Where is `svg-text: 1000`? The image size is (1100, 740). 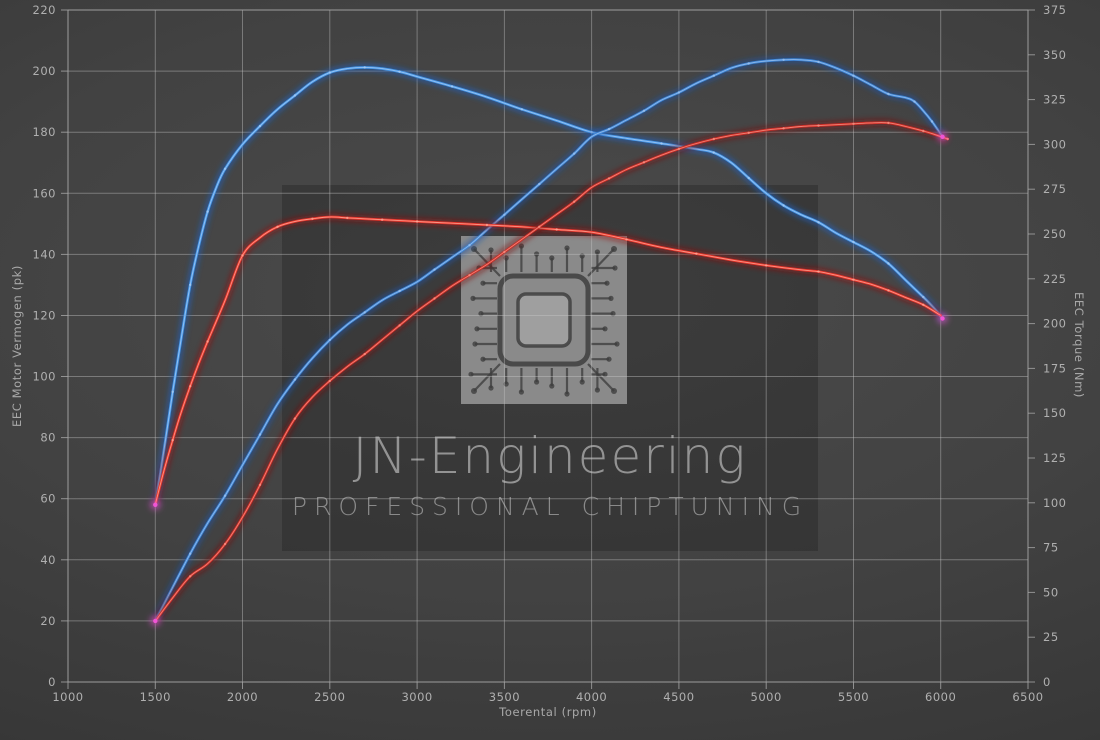 svg-text: 1000 is located at coordinates (67, 697).